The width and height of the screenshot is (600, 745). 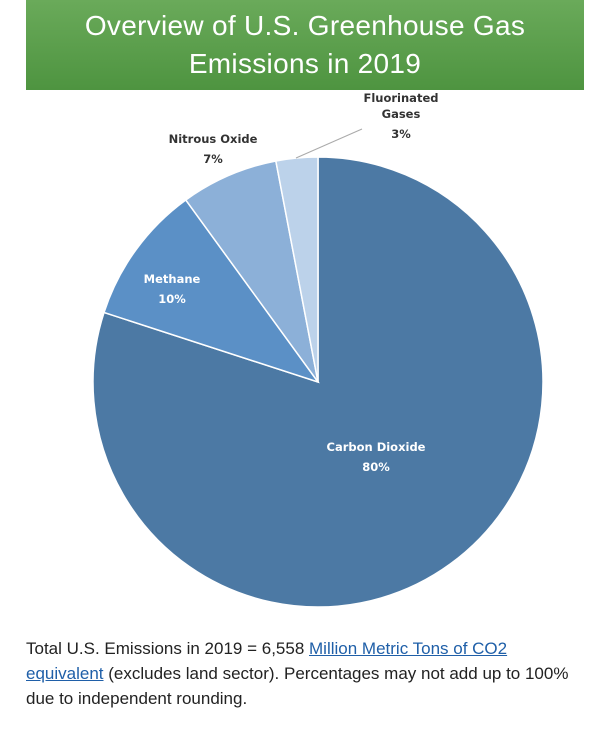 I want to click on slice-value-nitrous-oxide: 7%, so click(x=213, y=159).